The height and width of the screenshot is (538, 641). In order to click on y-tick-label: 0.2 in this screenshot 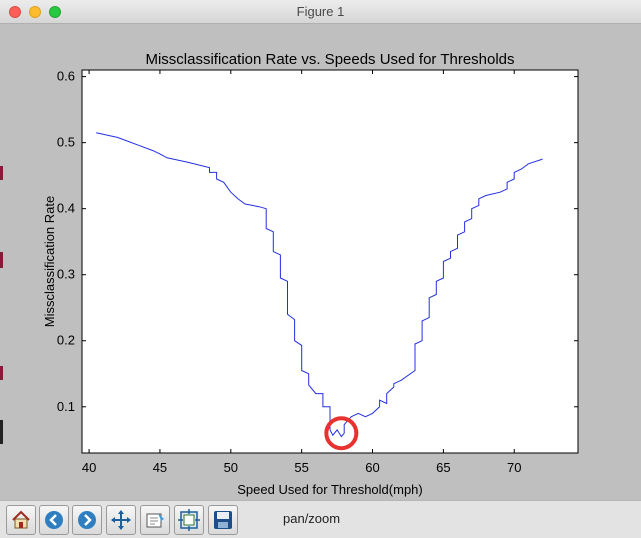, I will do `click(66, 340)`.